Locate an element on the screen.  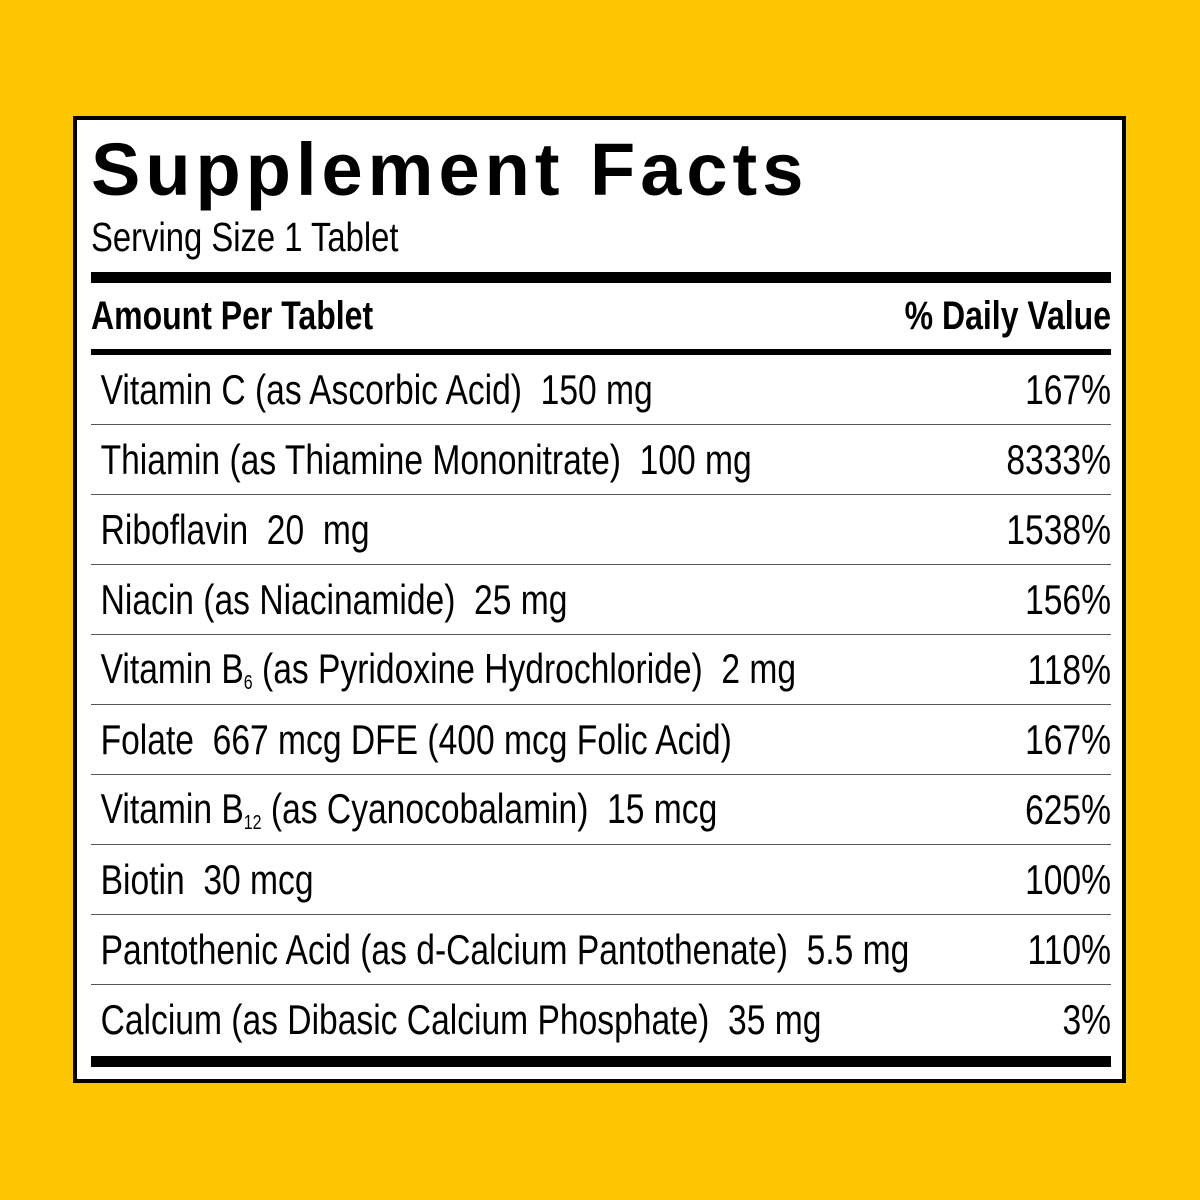
nutrient-name: Thiamin (as Thiamine Mononitrate) 100 mg is located at coordinates (426, 460).